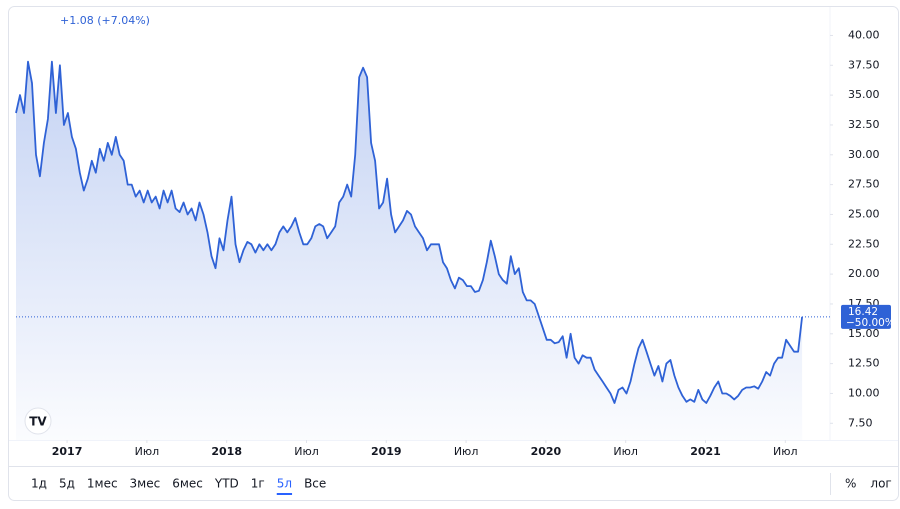 The image size is (900, 509). Describe the element at coordinates (864, 34) in the screenshot. I see `y-tick-label: 40.00` at that location.